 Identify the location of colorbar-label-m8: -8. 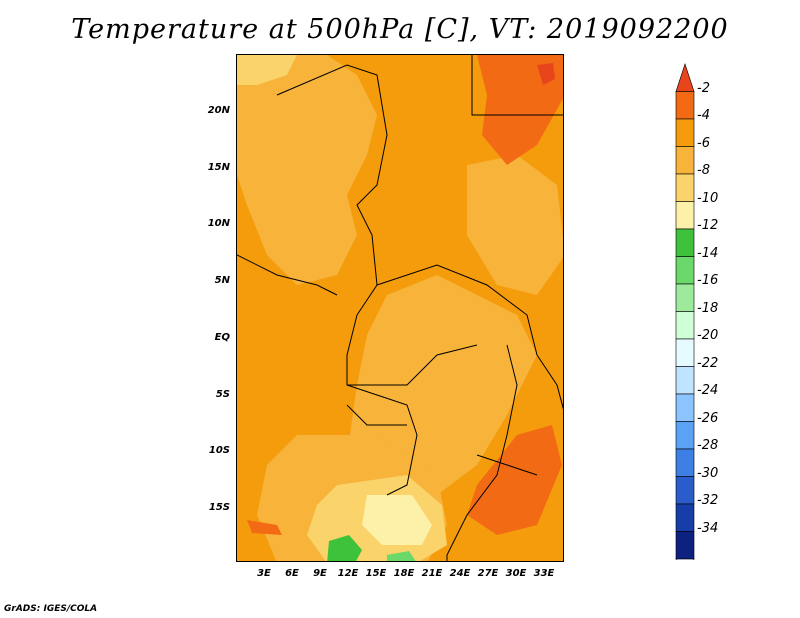
(703, 170).